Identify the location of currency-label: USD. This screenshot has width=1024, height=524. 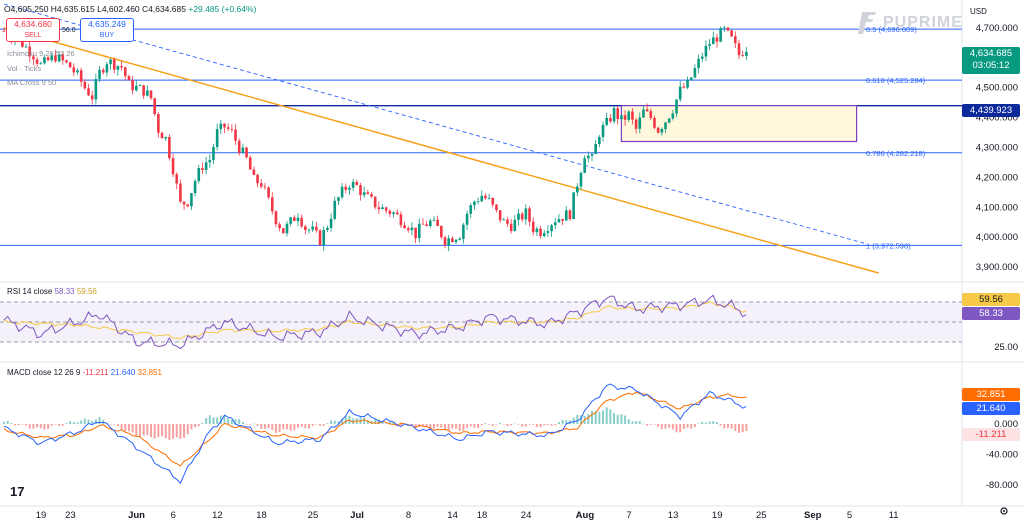
(978, 11).